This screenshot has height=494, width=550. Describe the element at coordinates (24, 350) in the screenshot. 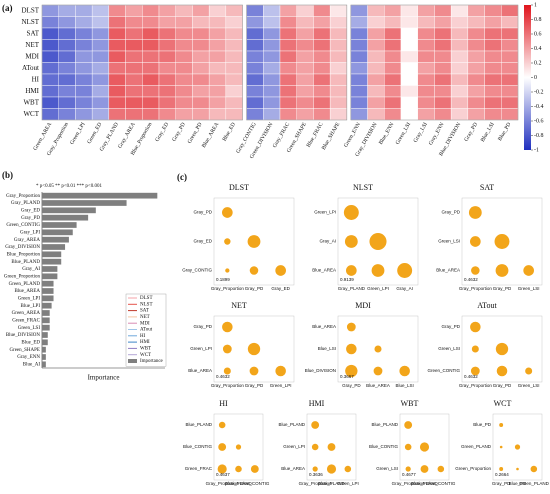

I see `y-tick-label: Green_SHAPE` at that location.